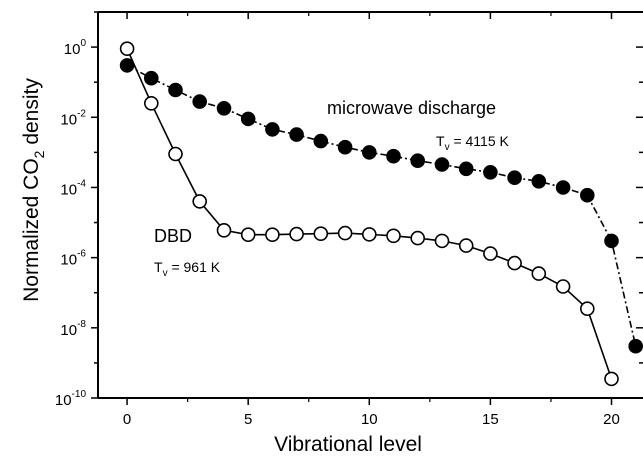  I want to click on y-tick-label-exponent: -4, so click(81, 183).